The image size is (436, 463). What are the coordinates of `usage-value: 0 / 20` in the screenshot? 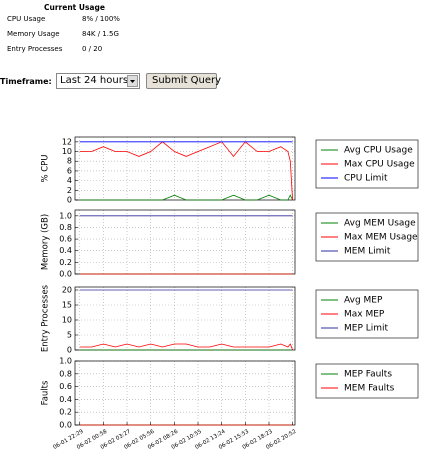 It's located at (92, 49).